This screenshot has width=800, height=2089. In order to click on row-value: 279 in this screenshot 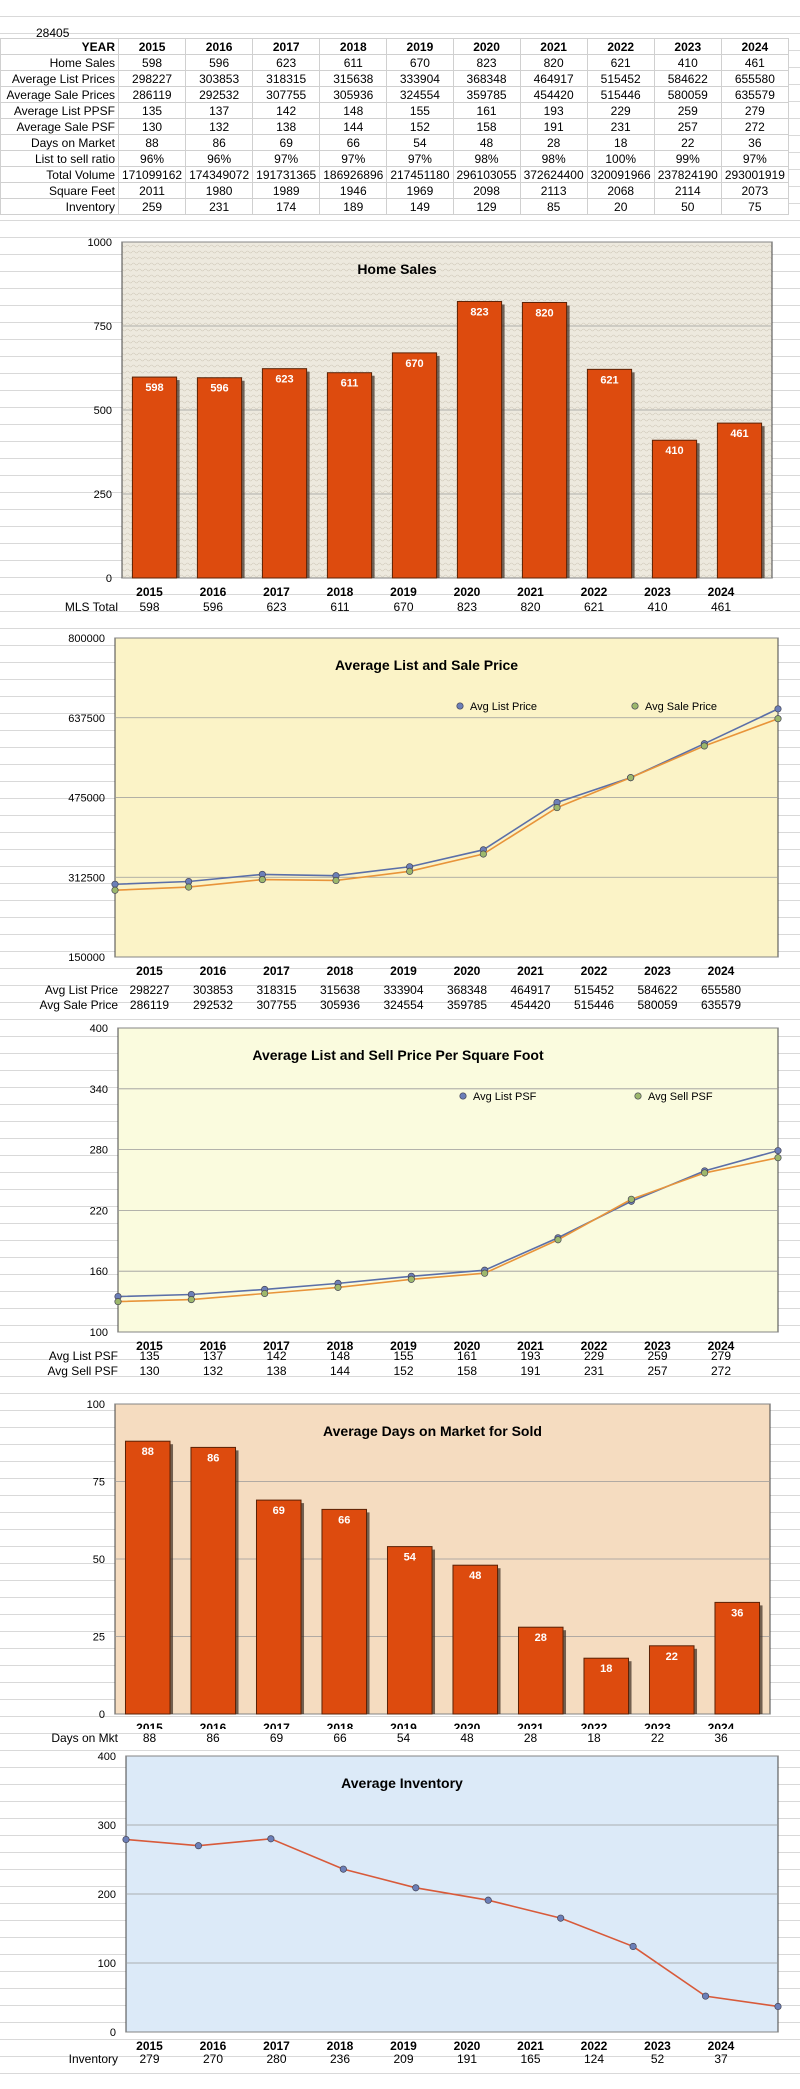, I will do `click(721, 1356)`.